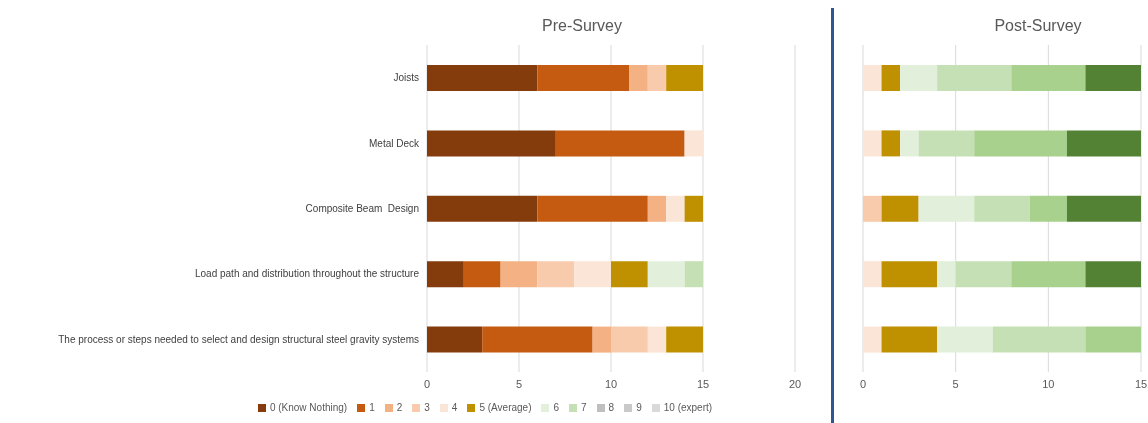  I want to click on legend-label: 5 (Average), so click(505, 407).